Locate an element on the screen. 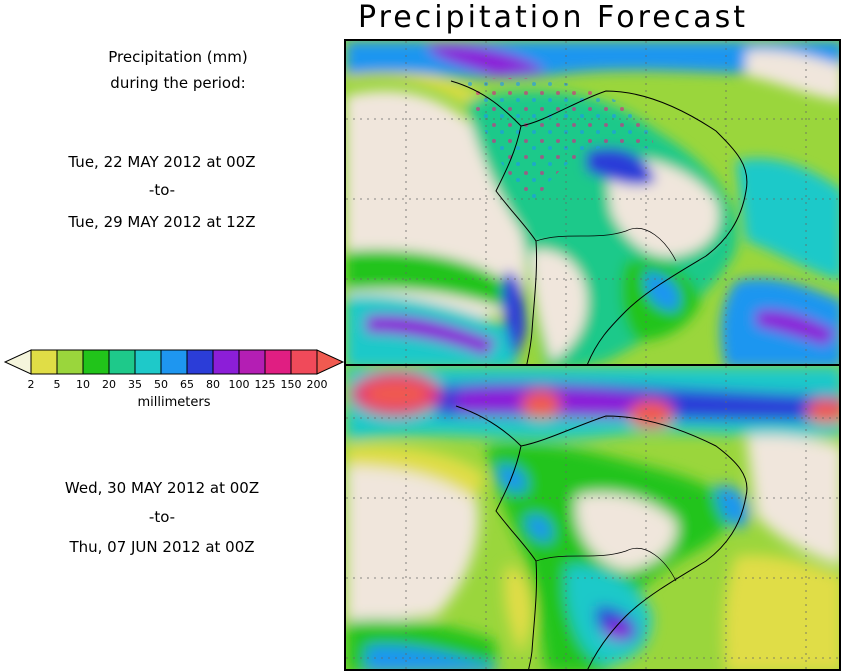 This screenshot has height=671, width=850. legend-tick-label: 200 is located at coordinates (317, 384).